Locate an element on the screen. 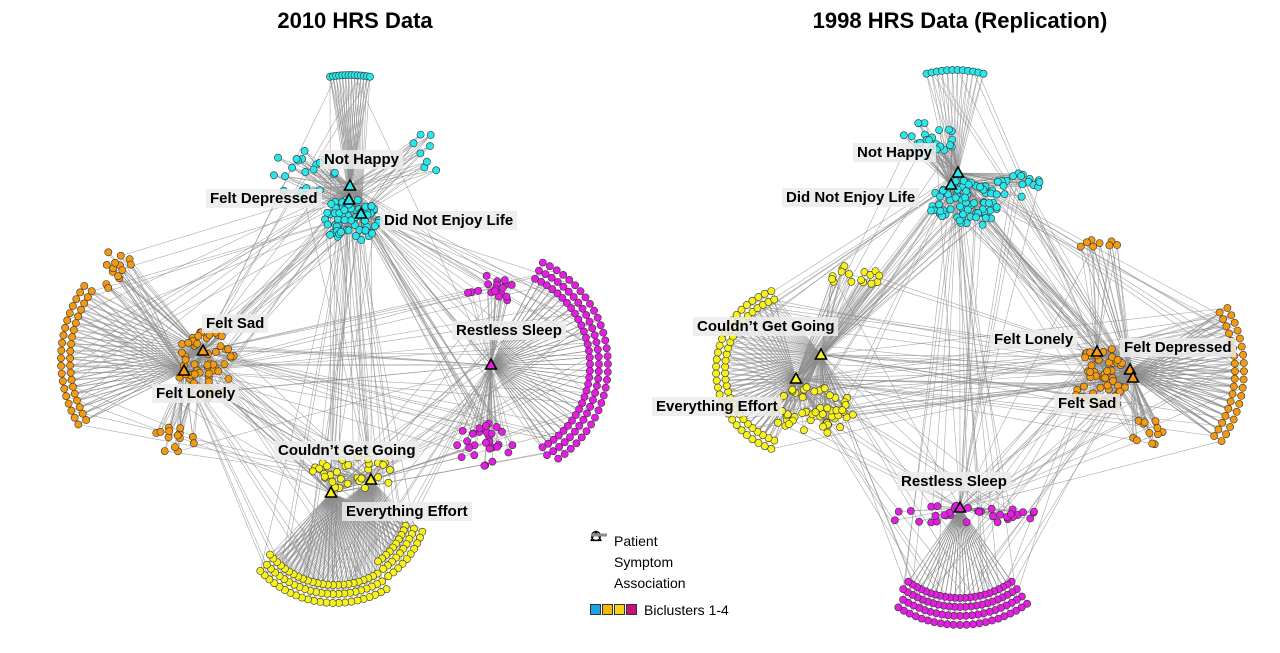 The width and height of the screenshot is (1280, 653). label-felt-sad-1998: Felt Sad is located at coordinates (1087, 403).